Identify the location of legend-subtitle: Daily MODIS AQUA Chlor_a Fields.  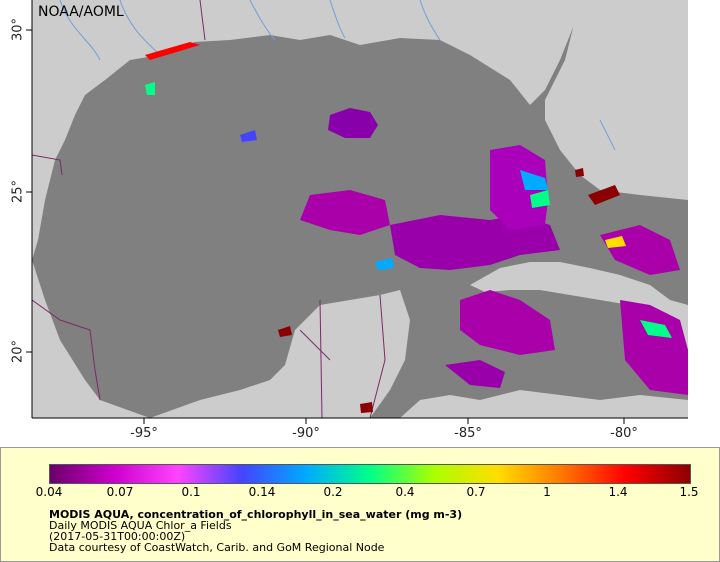
(140, 525).